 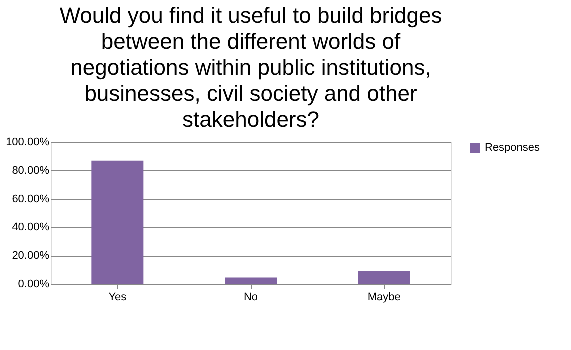 I want to click on y-tick-label: 20.00%, so click(x=31, y=256).